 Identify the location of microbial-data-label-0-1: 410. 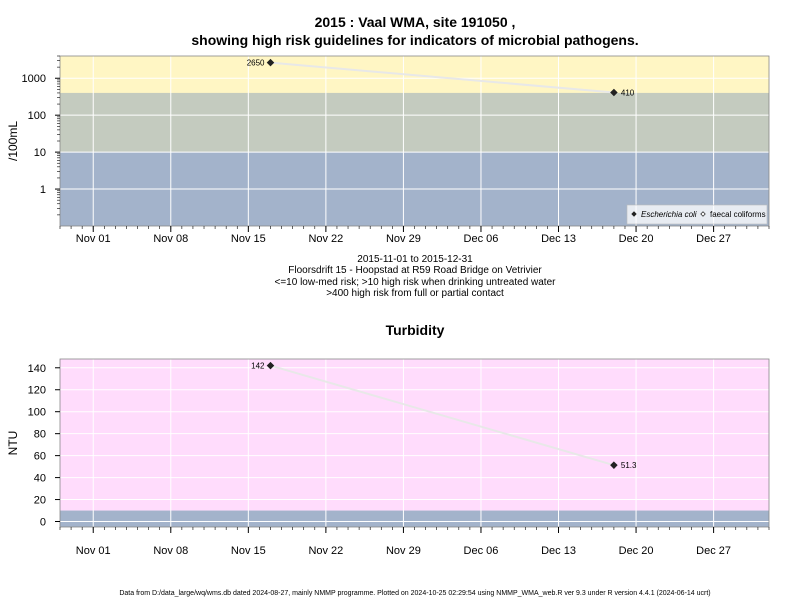
(628, 93).